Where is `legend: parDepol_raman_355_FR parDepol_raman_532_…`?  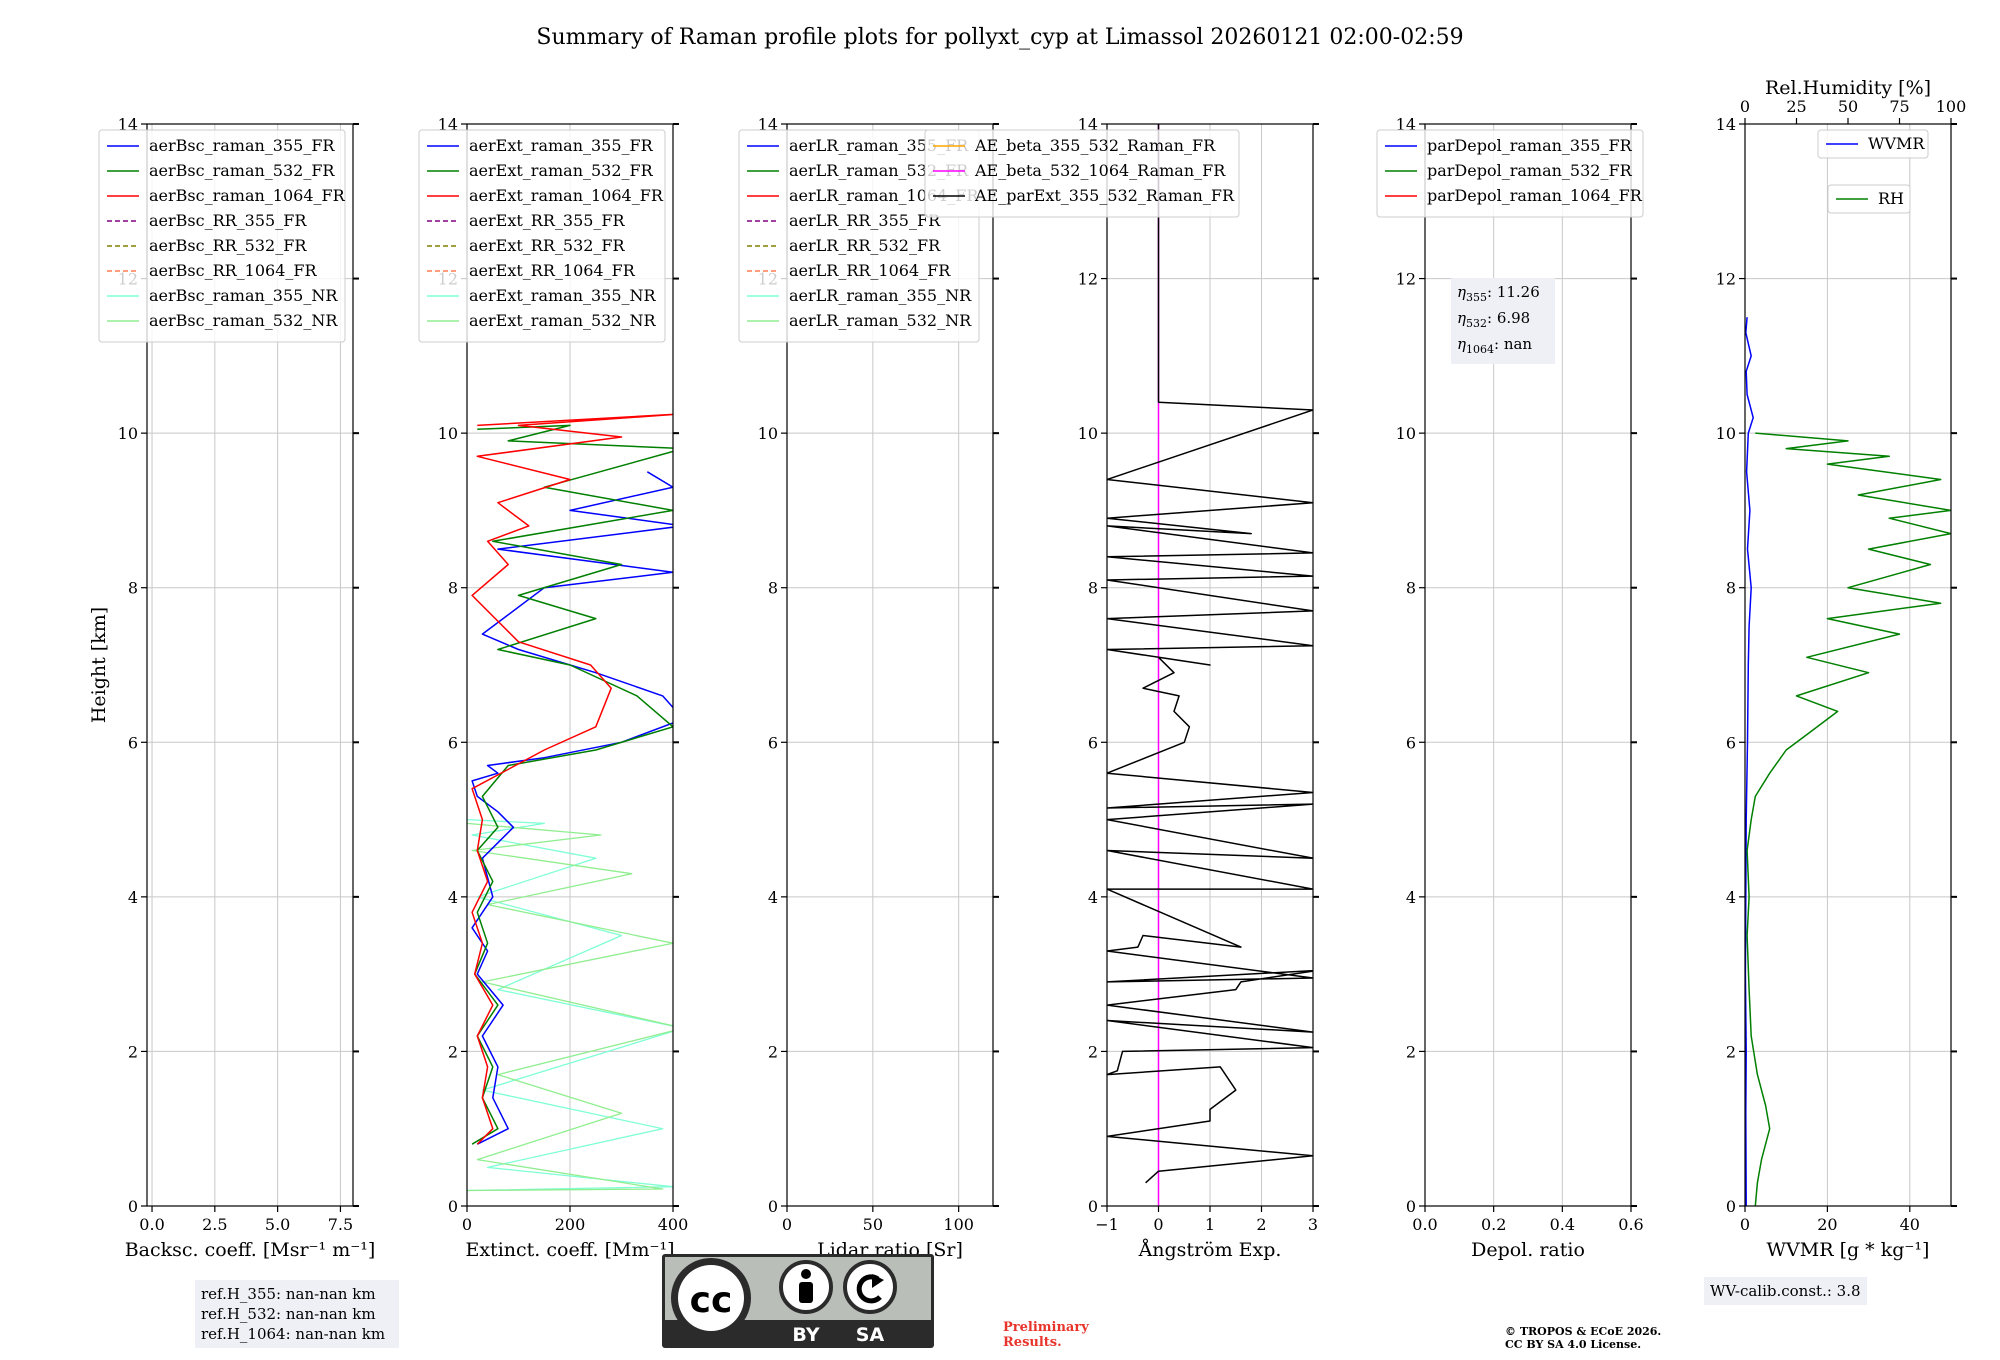
legend: parDepol_raman_355_FR parDepol_raman_532_… is located at coordinates (1510, 173).